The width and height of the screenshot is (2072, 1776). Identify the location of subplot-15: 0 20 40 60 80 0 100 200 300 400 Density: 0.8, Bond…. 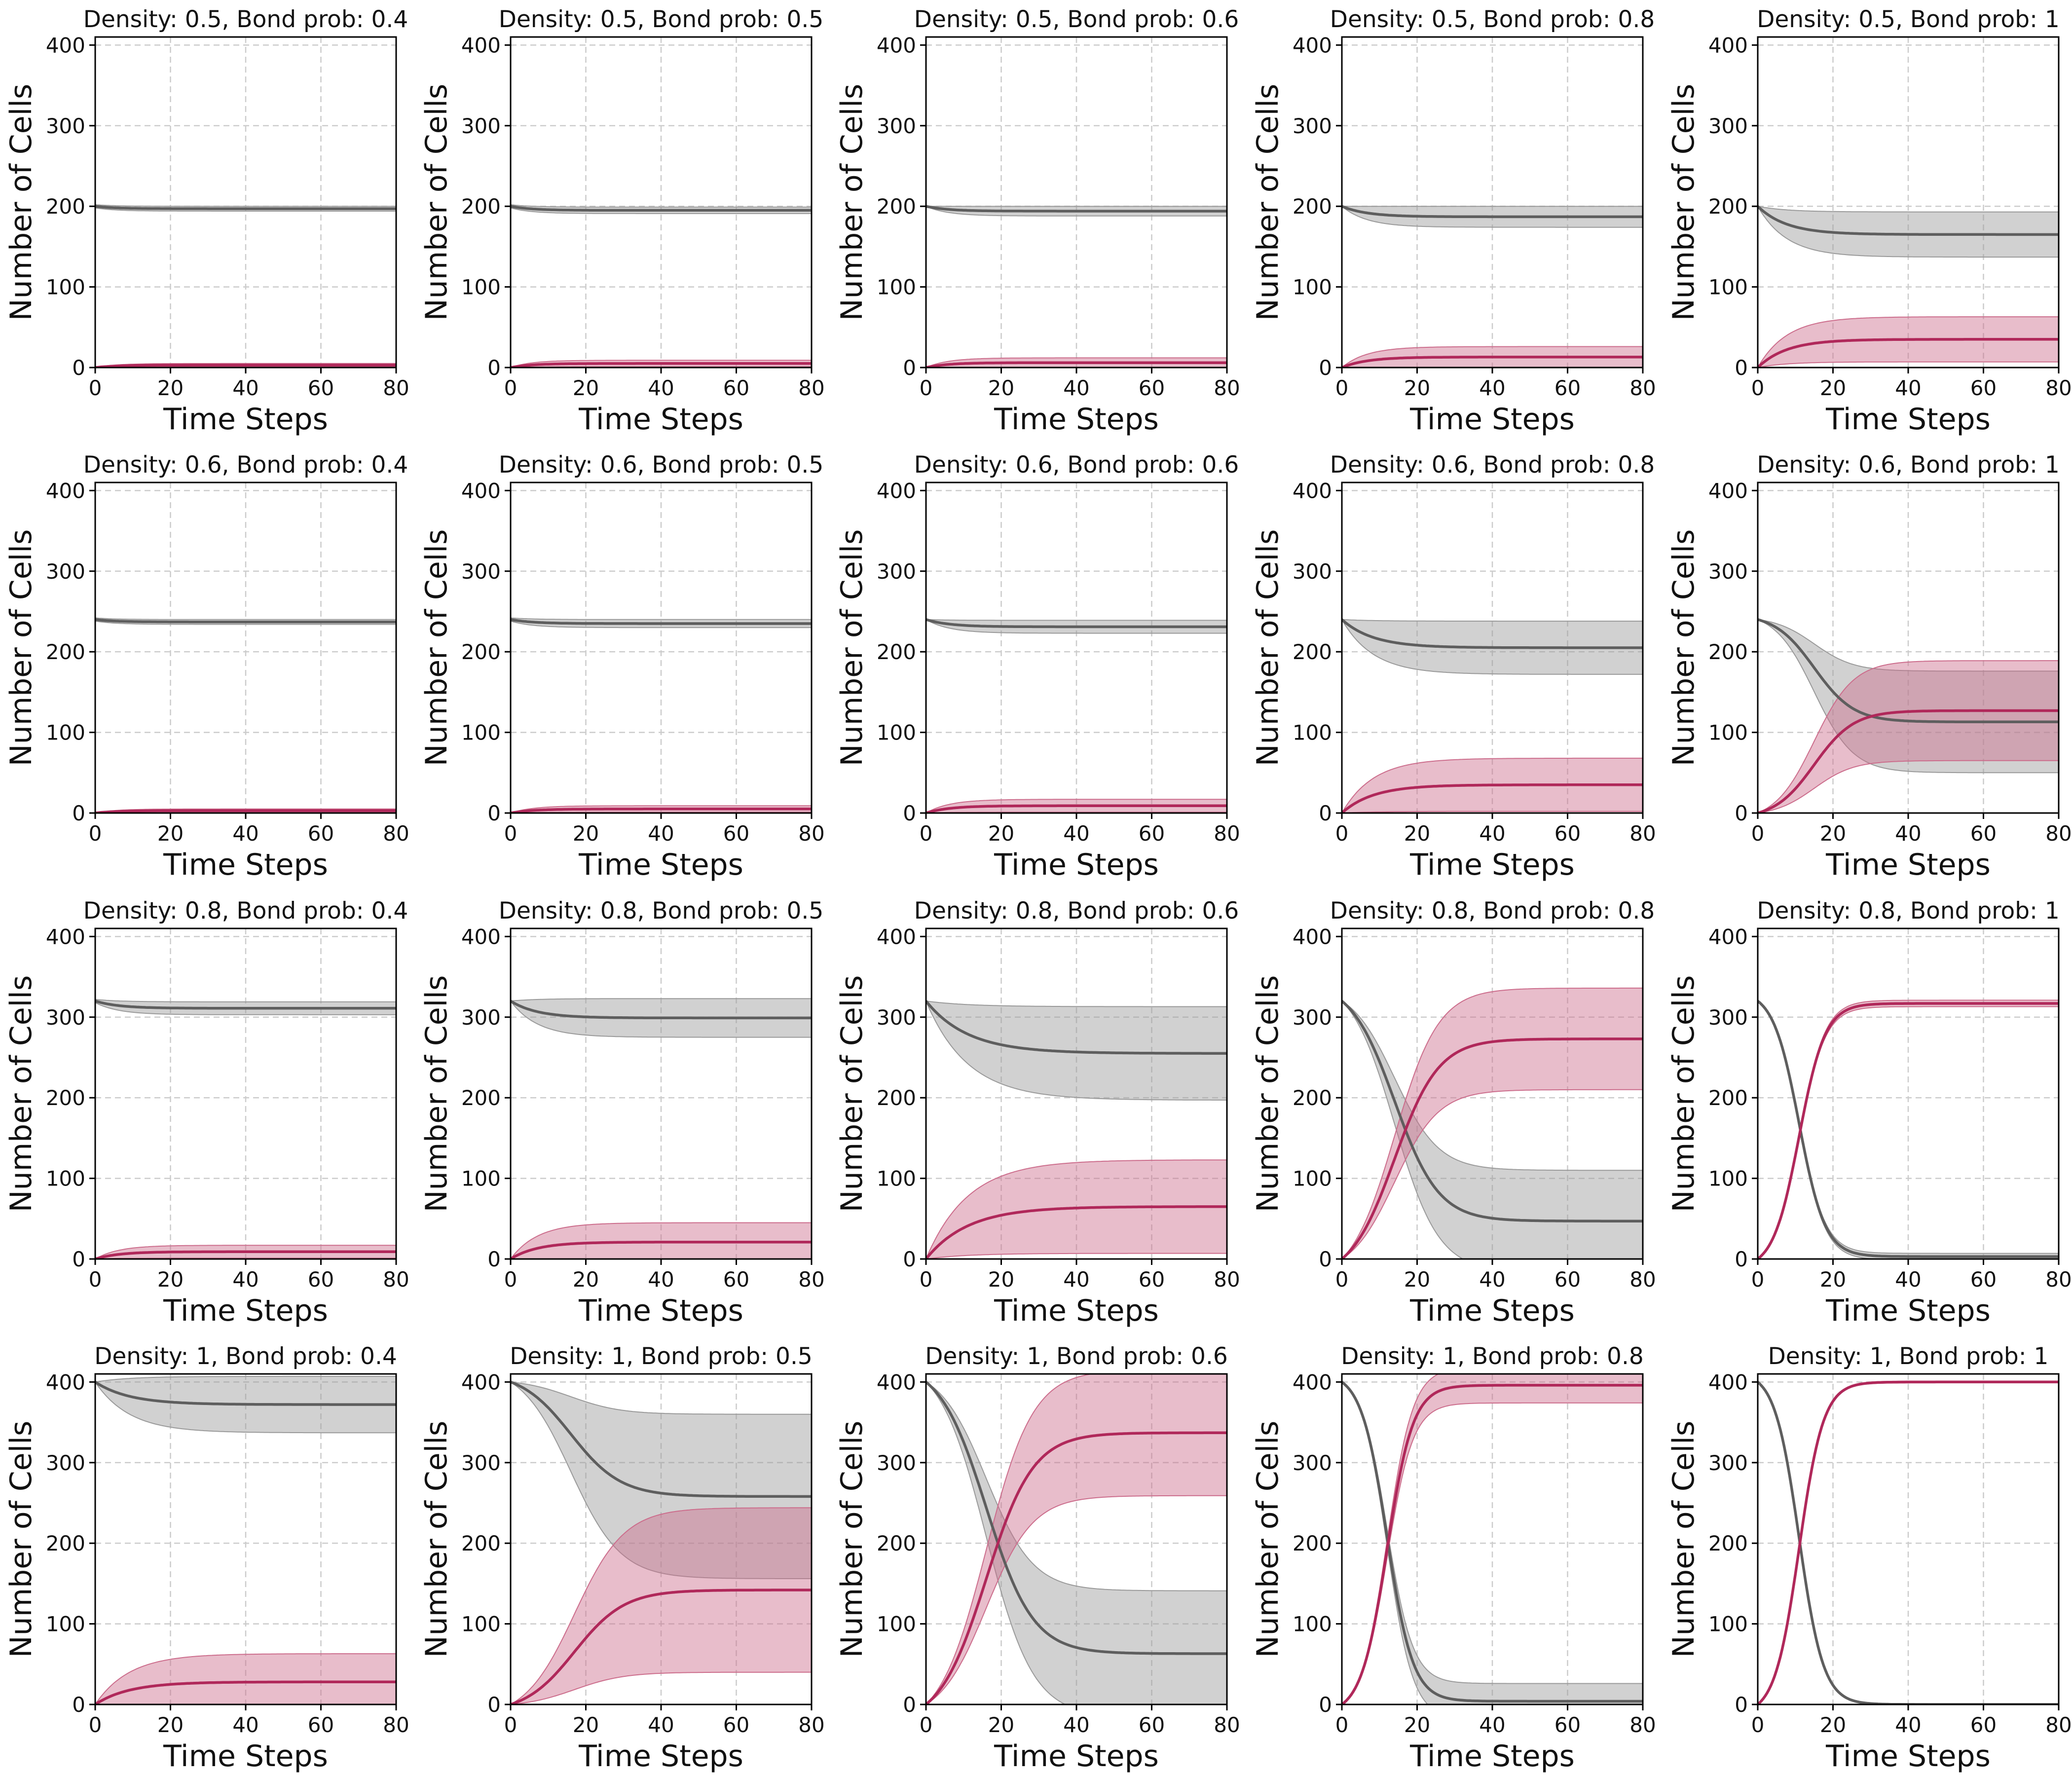
(1869, 1113).